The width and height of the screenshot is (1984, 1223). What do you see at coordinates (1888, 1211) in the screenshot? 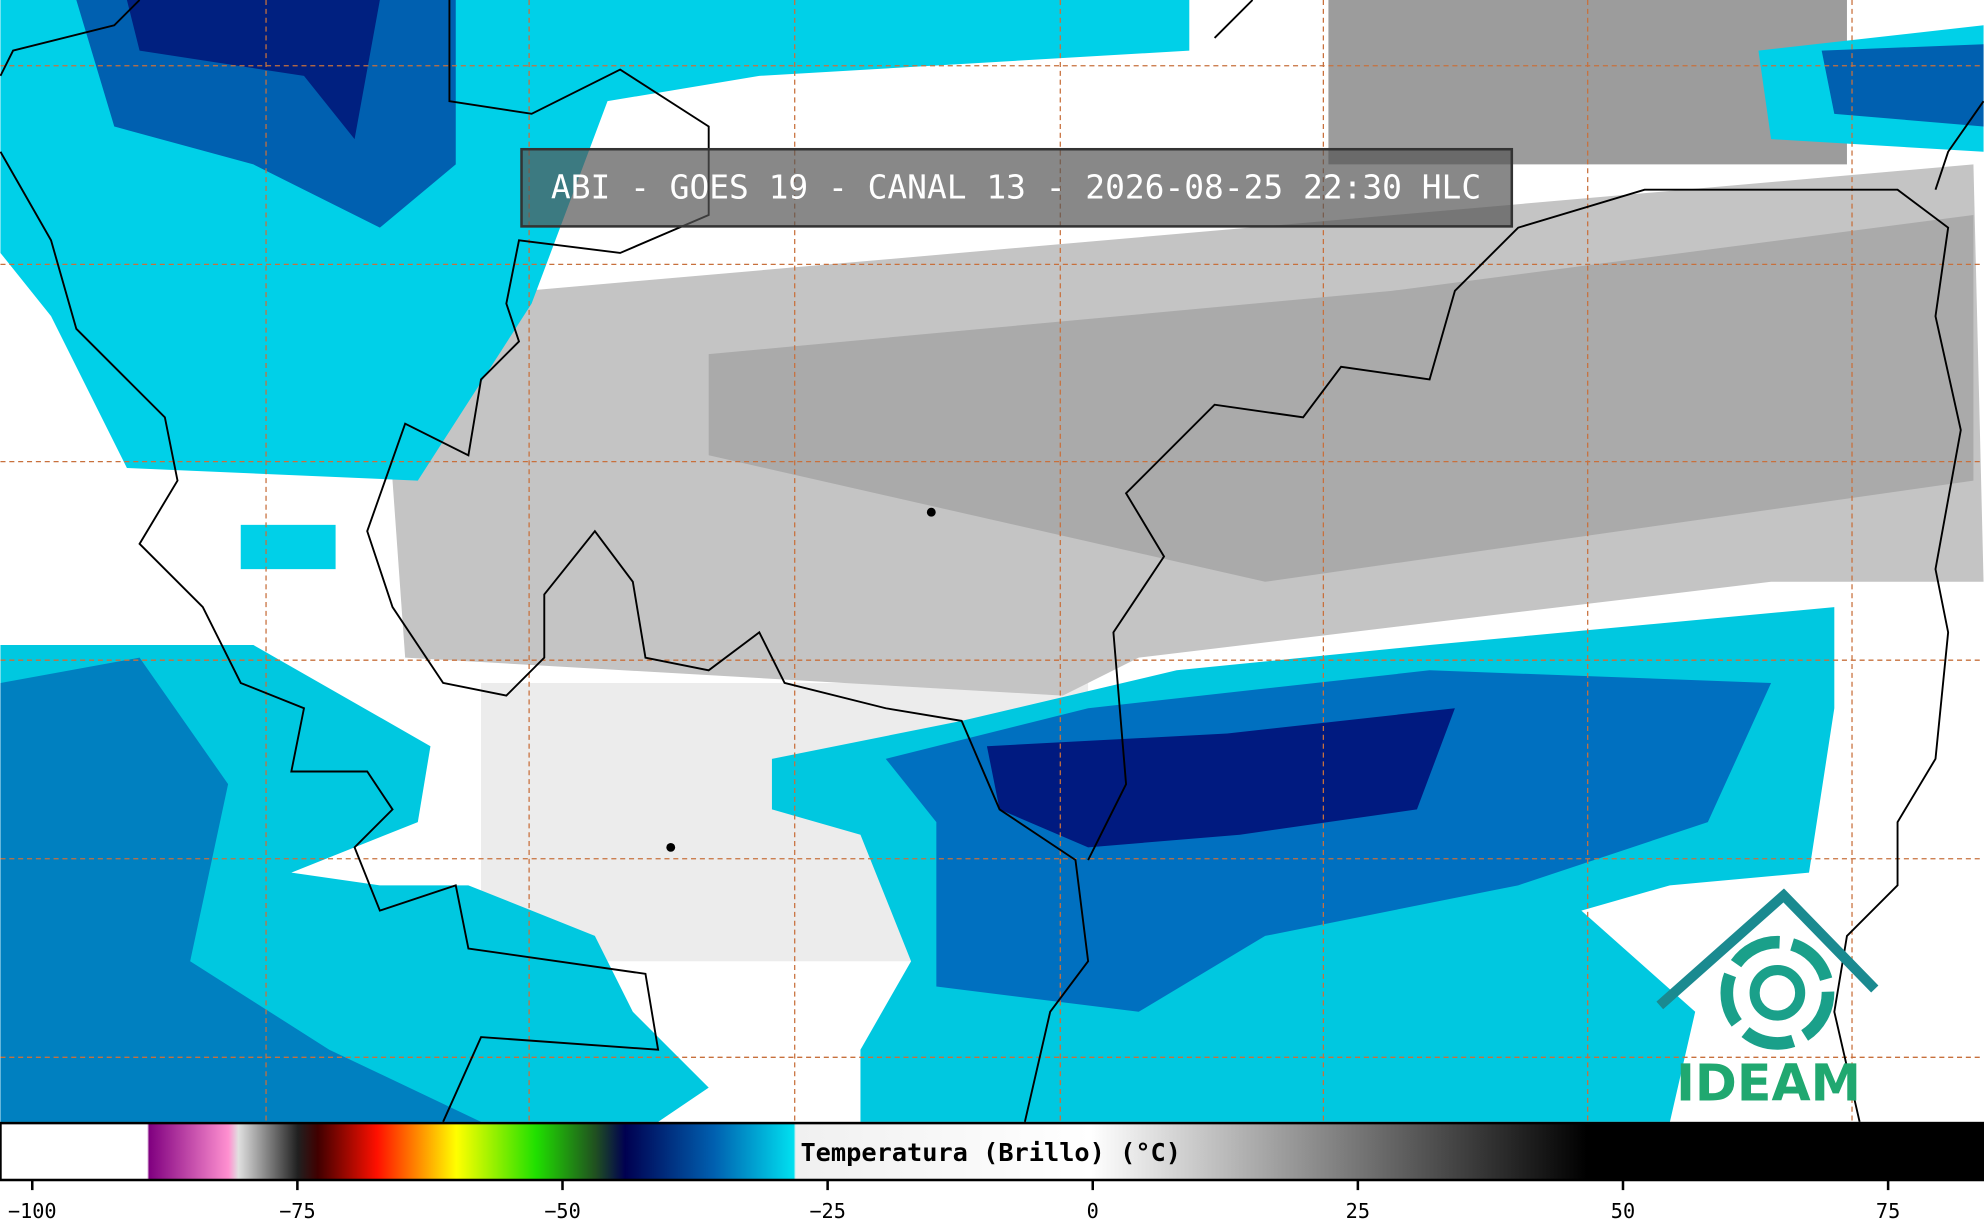
I see `colorbar-tick-label: 75` at bounding box center [1888, 1211].